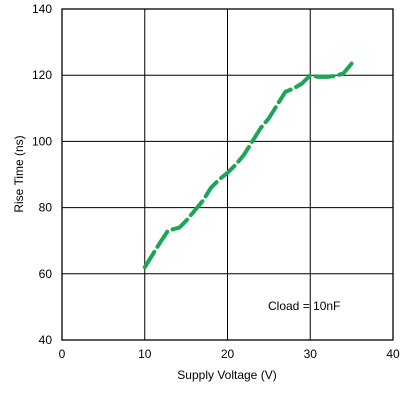  Describe the element at coordinates (62, 354) in the screenshot. I see `x-tick-label: 0` at that location.